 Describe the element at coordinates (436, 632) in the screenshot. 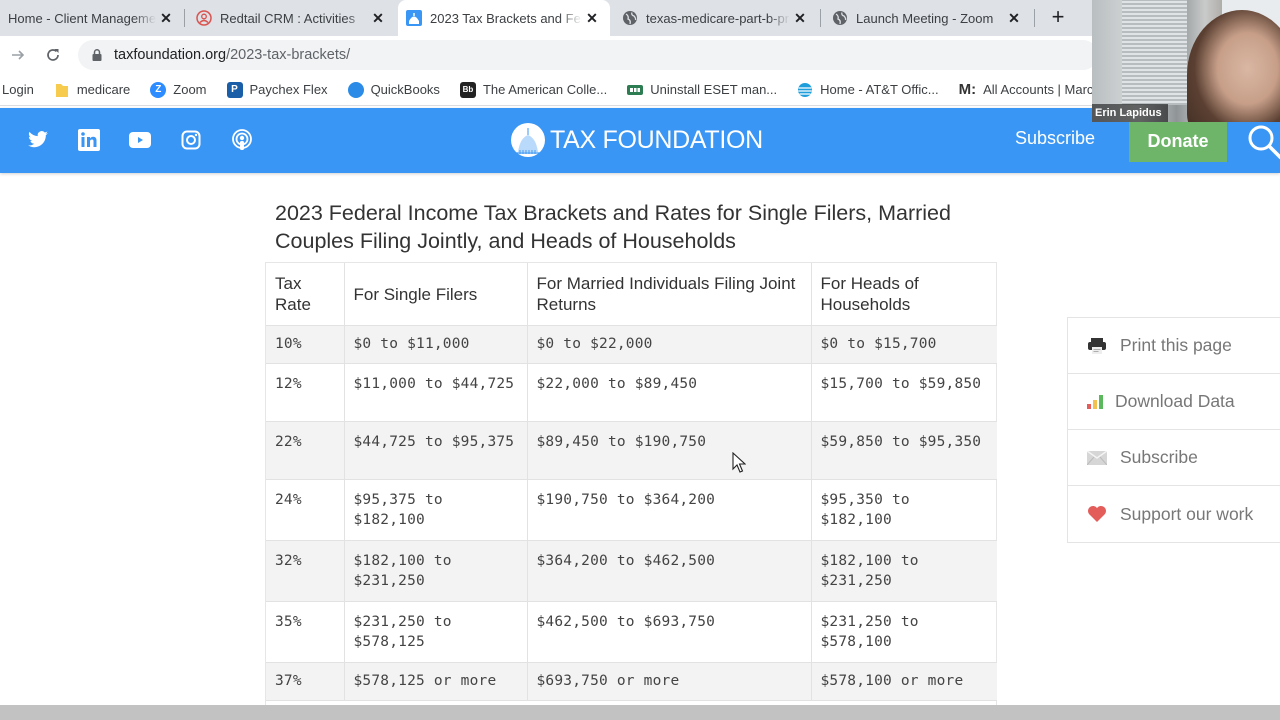

I see `cell-single: $231,250 to $578,125` at that location.